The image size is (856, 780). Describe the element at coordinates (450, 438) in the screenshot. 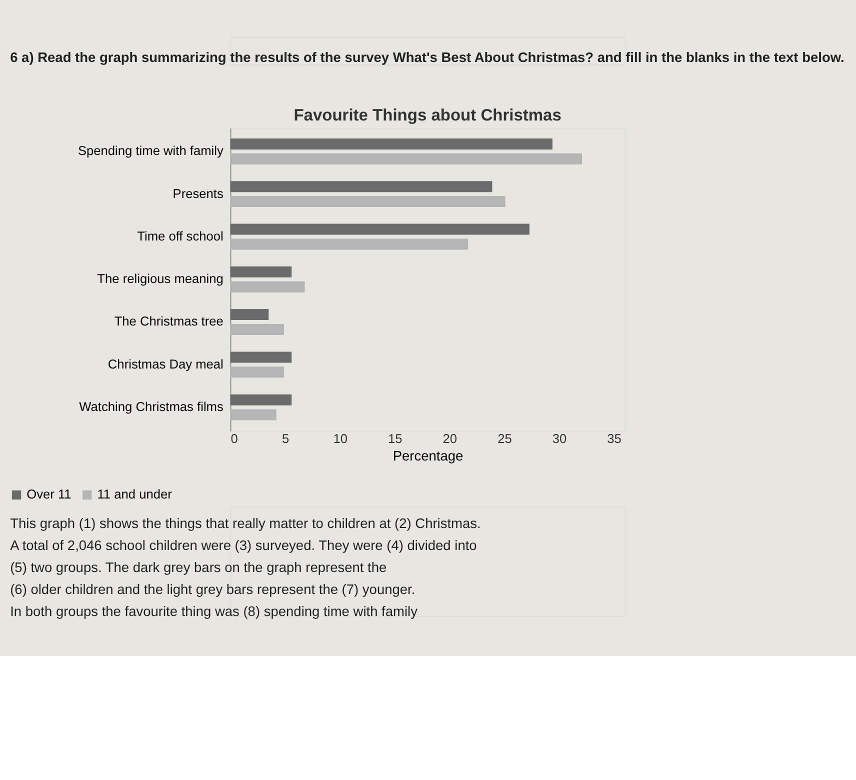

I see `x-tick-label: 20` at that location.